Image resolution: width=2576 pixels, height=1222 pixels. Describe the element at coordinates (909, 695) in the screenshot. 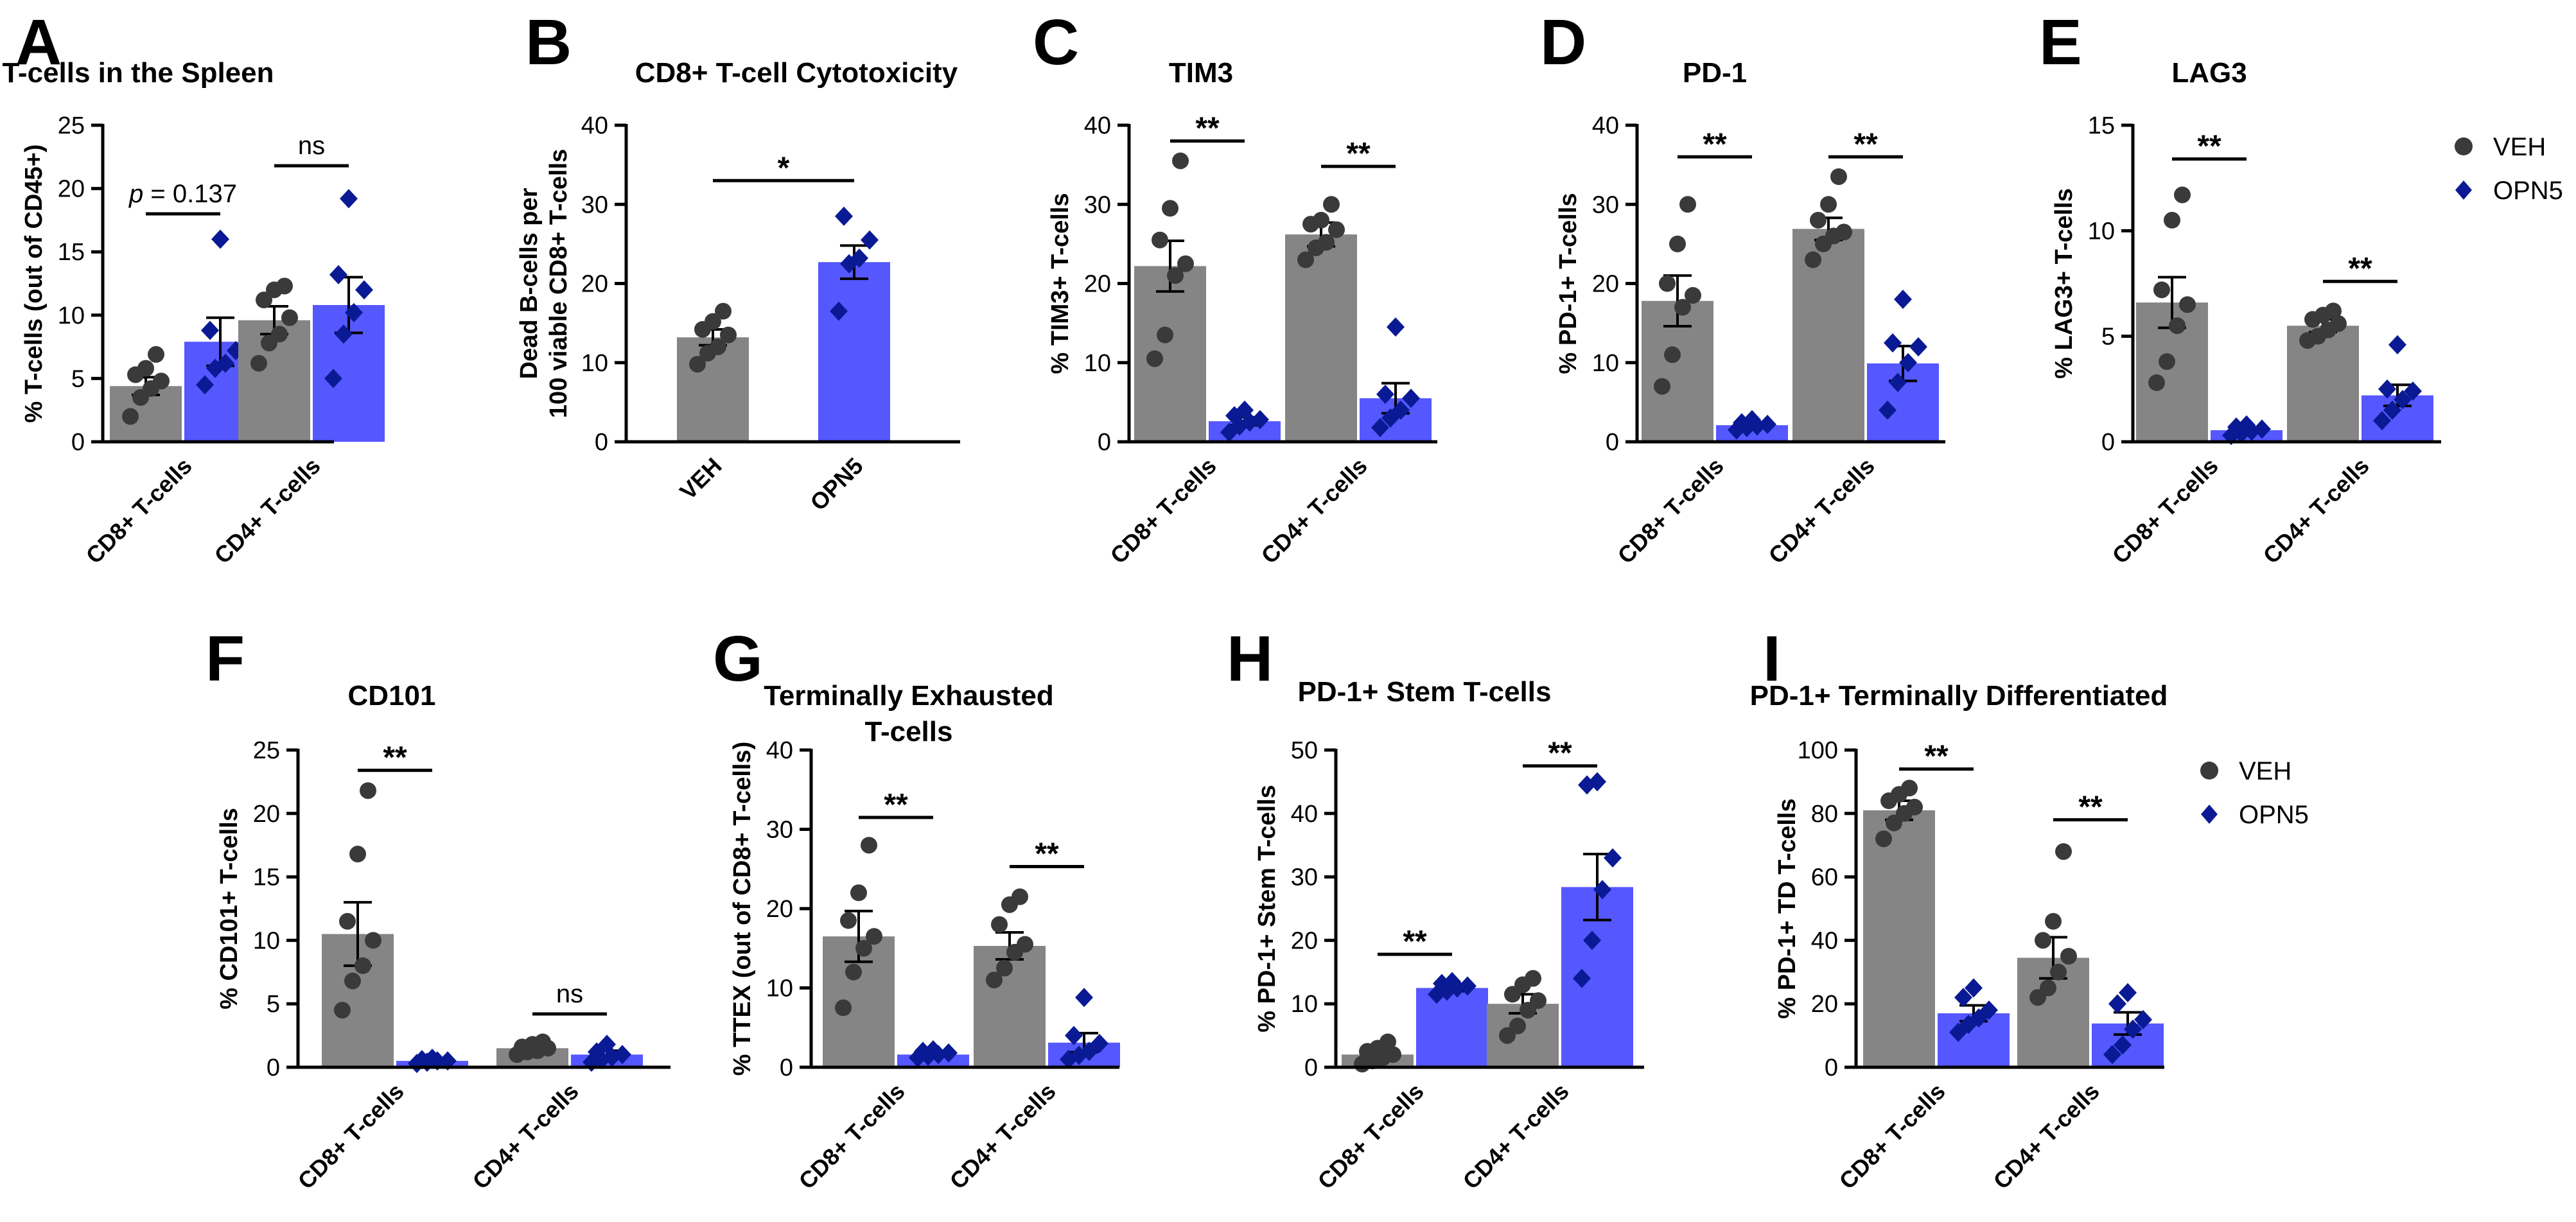

I see `panel-title-line: Terminally Exhausted` at that location.